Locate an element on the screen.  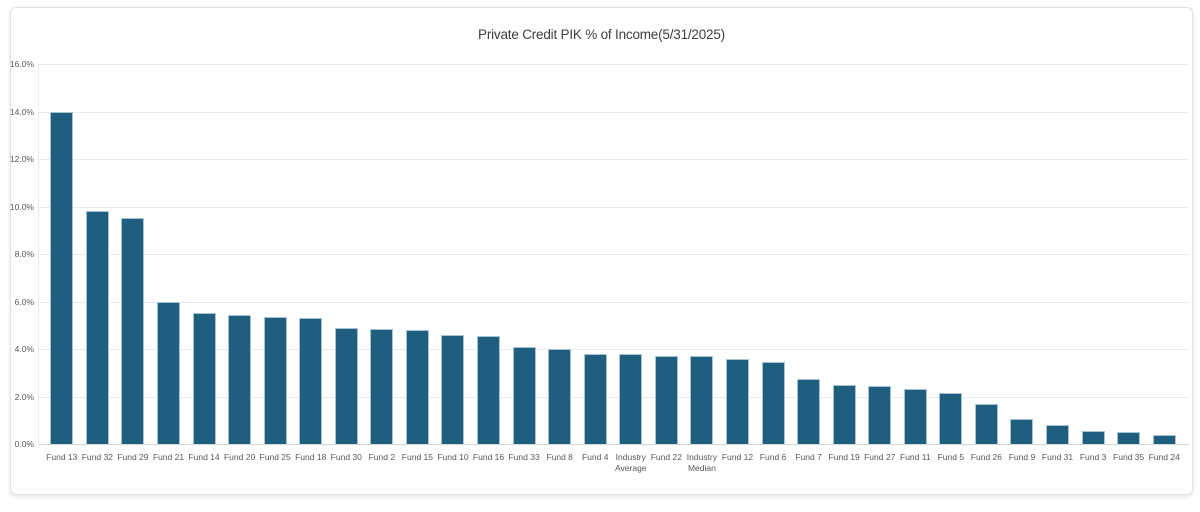
x-tick-label: Fund 6 is located at coordinates (773, 457).